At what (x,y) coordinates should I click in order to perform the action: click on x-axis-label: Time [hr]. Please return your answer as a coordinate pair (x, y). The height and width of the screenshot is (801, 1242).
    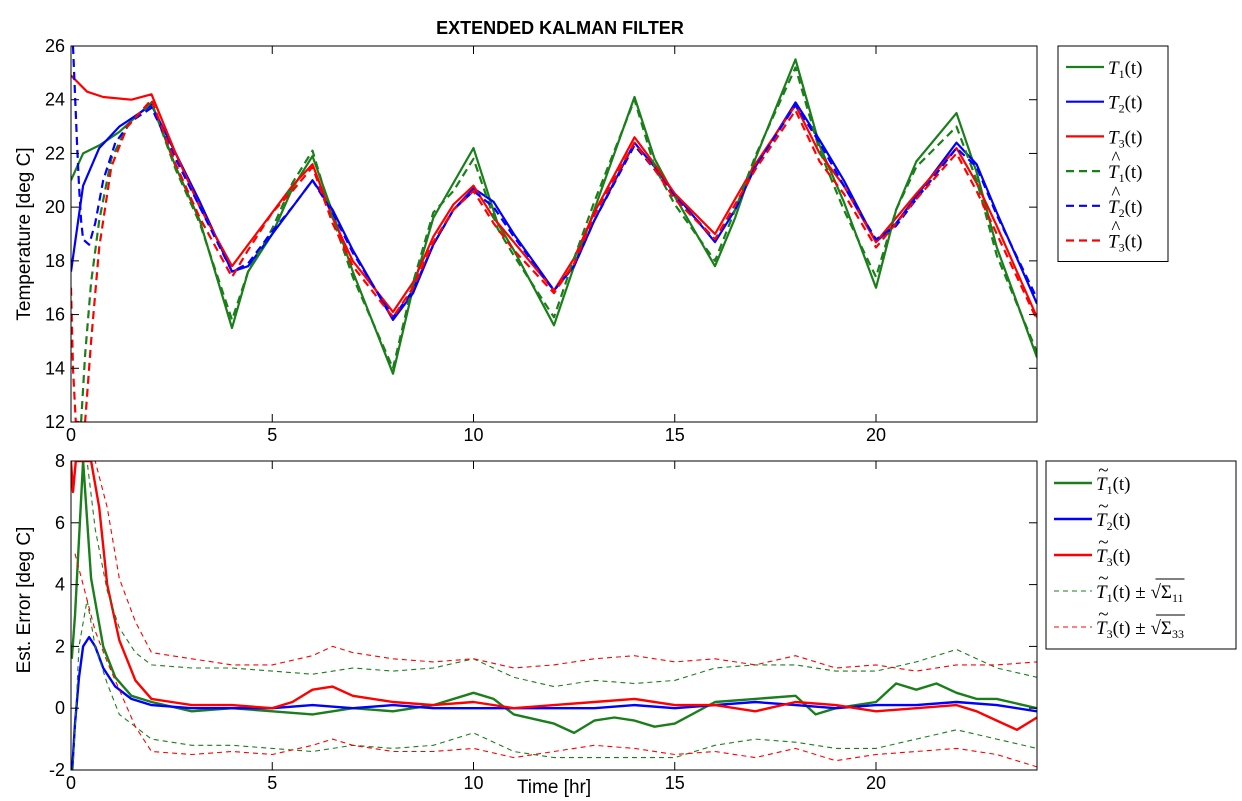
    Looking at the image, I should click on (554, 787).